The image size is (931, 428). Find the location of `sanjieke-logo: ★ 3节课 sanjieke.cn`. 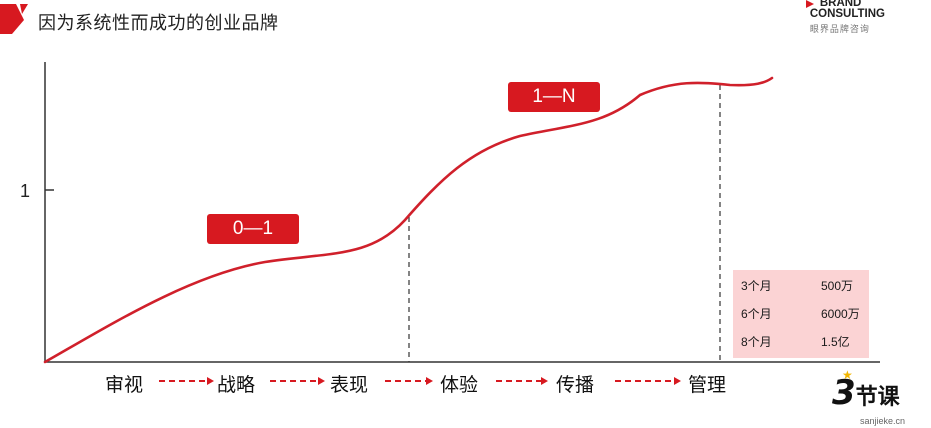

sanjieke-logo: ★ 3节课 sanjieke.cn is located at coordinates (868, 397).